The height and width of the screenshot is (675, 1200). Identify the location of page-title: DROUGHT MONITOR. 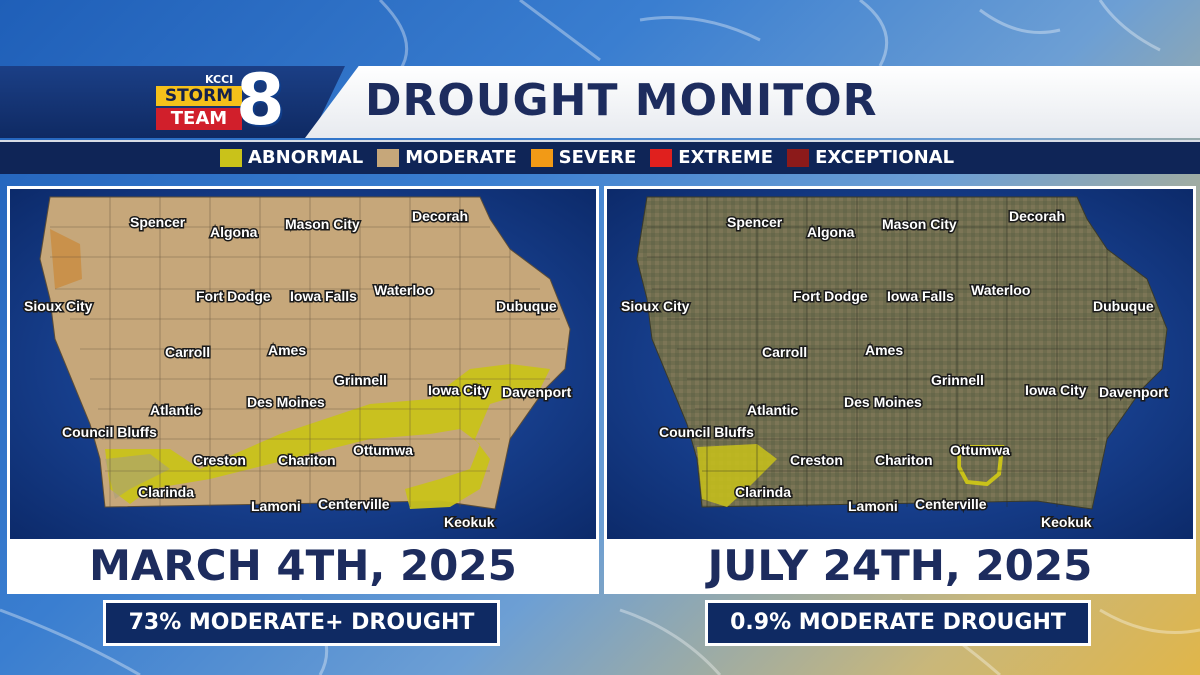
(621, 100).